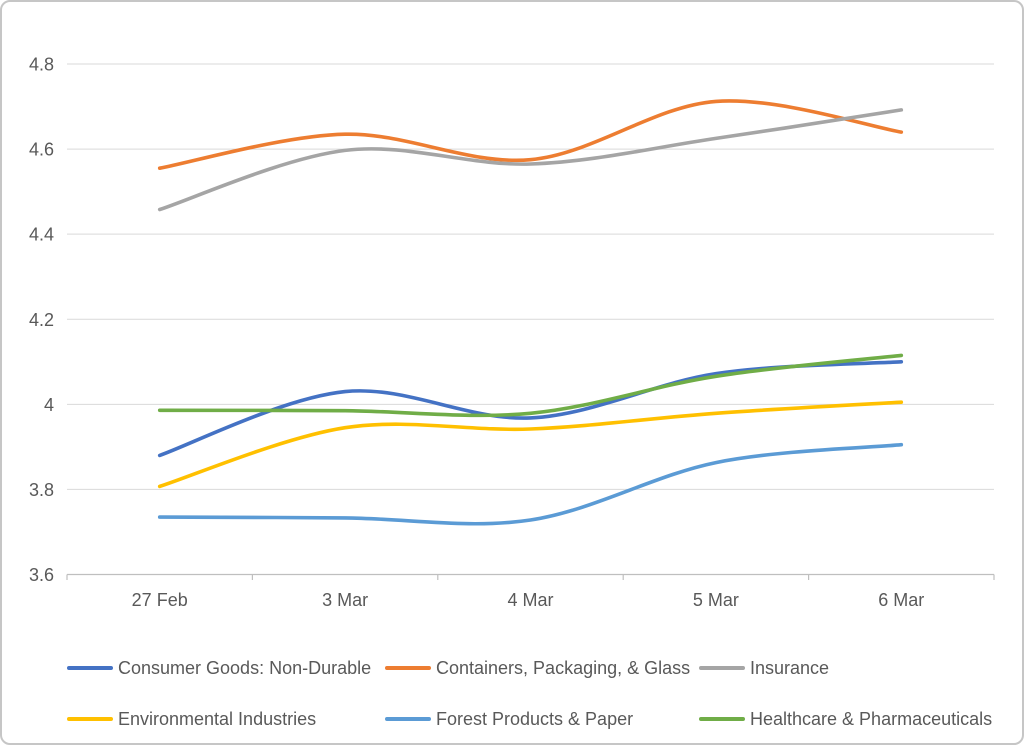  What do you see at coordinates (530, 600) in the screenshot?
I see `x-axis-label: 4 Mar` at bounding box center [530, 600].